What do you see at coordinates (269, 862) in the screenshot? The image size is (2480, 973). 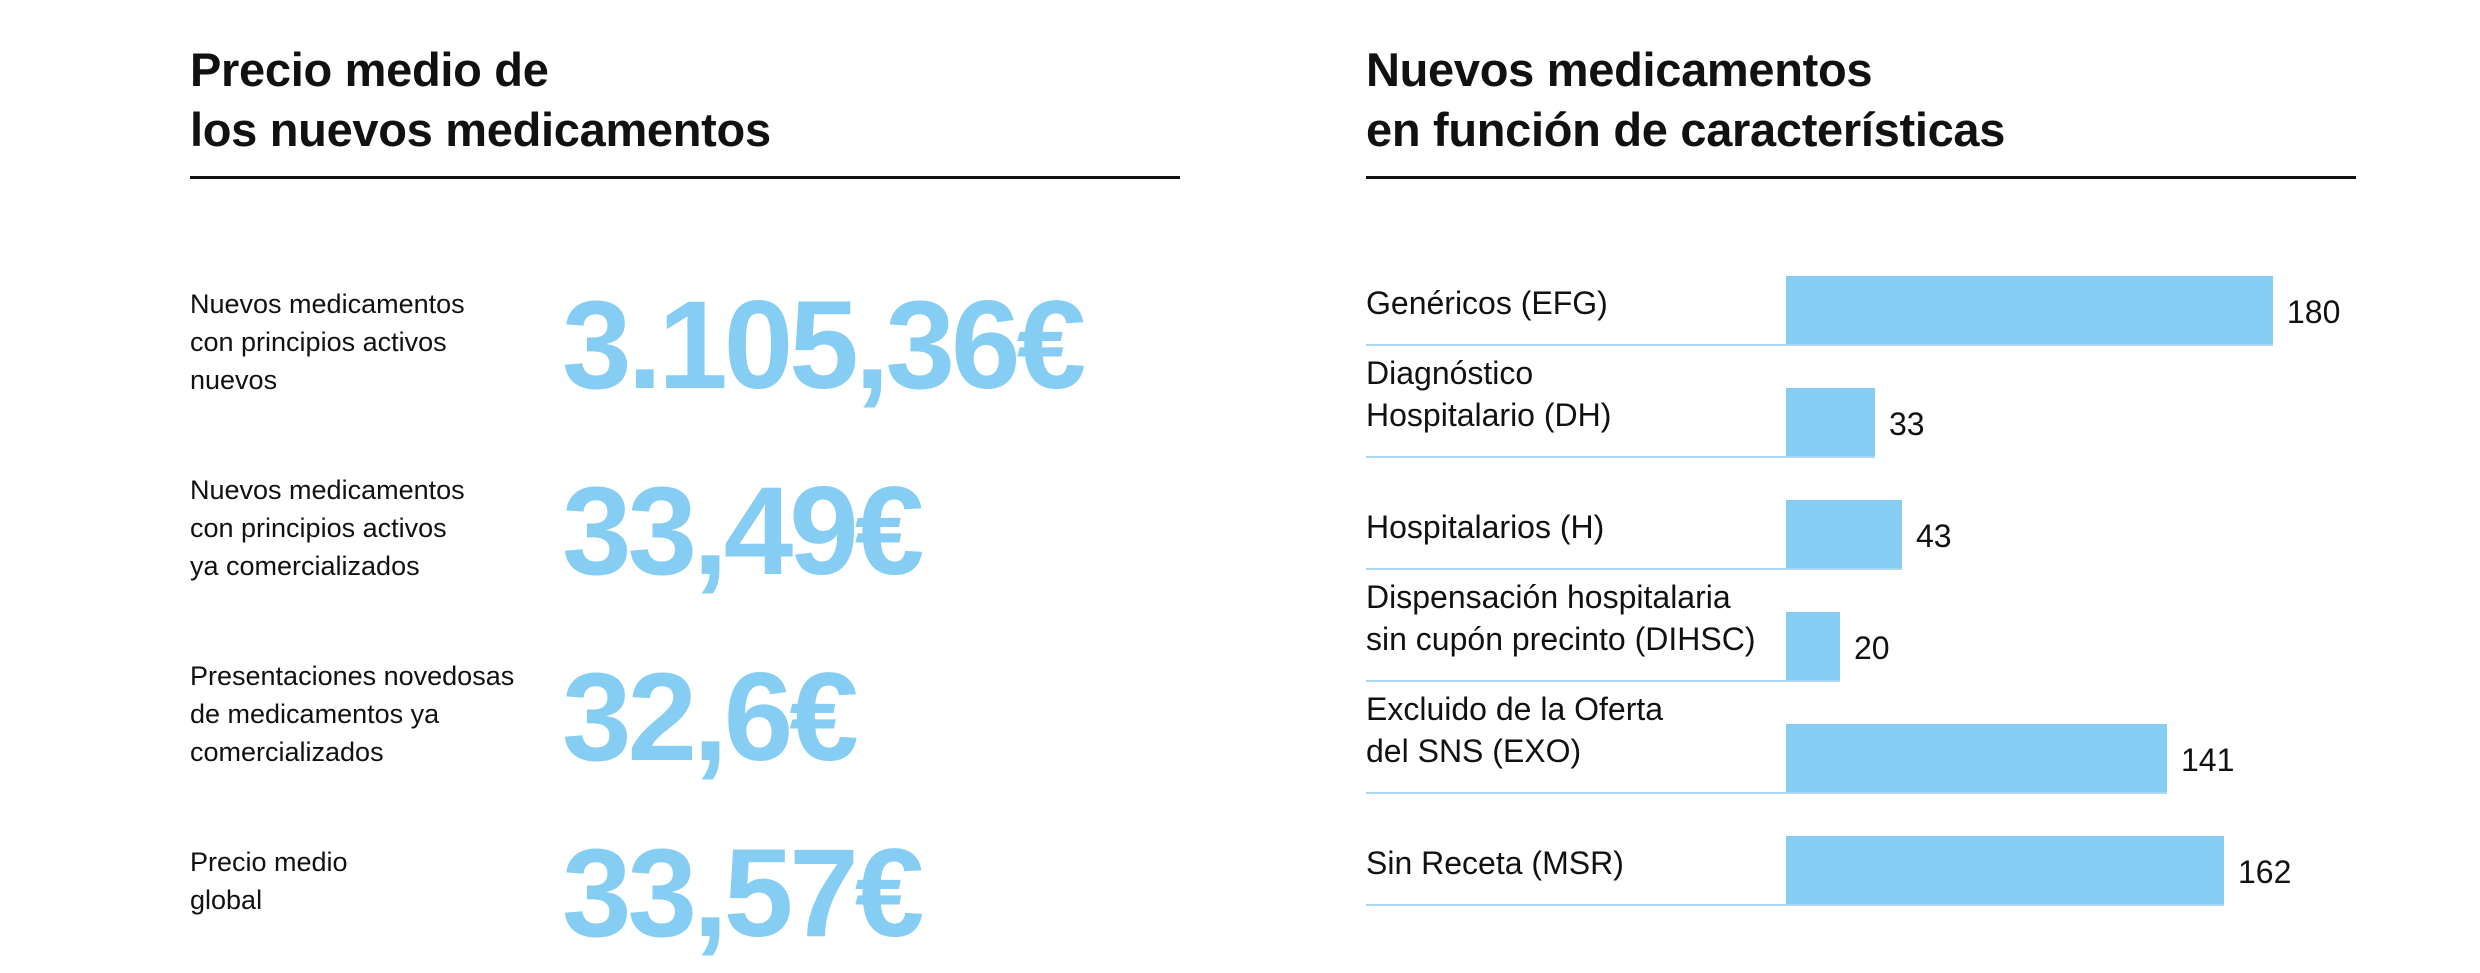 I see `price-row-label-line: Precio medio` at bounding box center [269, 862].